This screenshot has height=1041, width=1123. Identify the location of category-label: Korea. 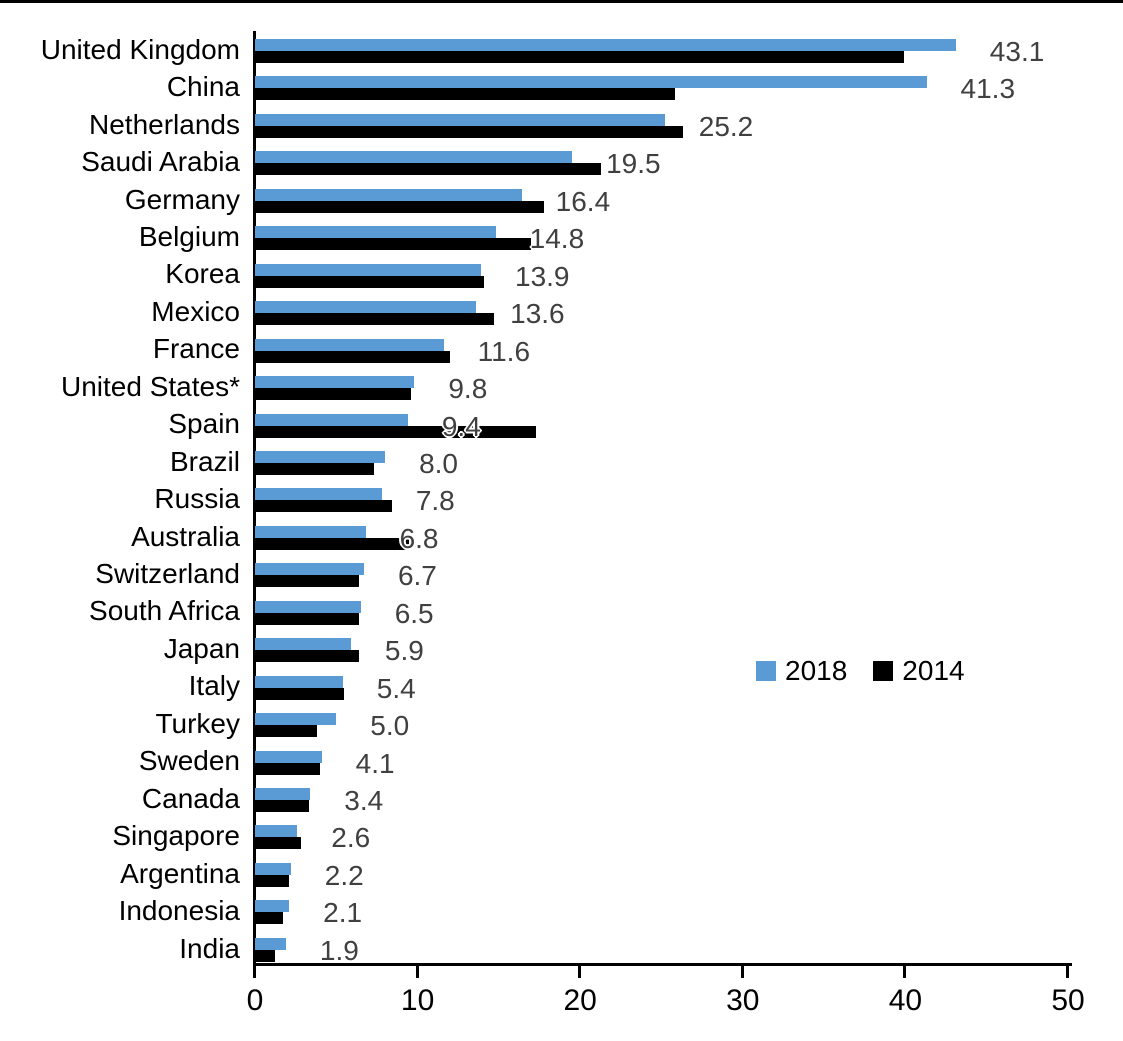
(202, 274).